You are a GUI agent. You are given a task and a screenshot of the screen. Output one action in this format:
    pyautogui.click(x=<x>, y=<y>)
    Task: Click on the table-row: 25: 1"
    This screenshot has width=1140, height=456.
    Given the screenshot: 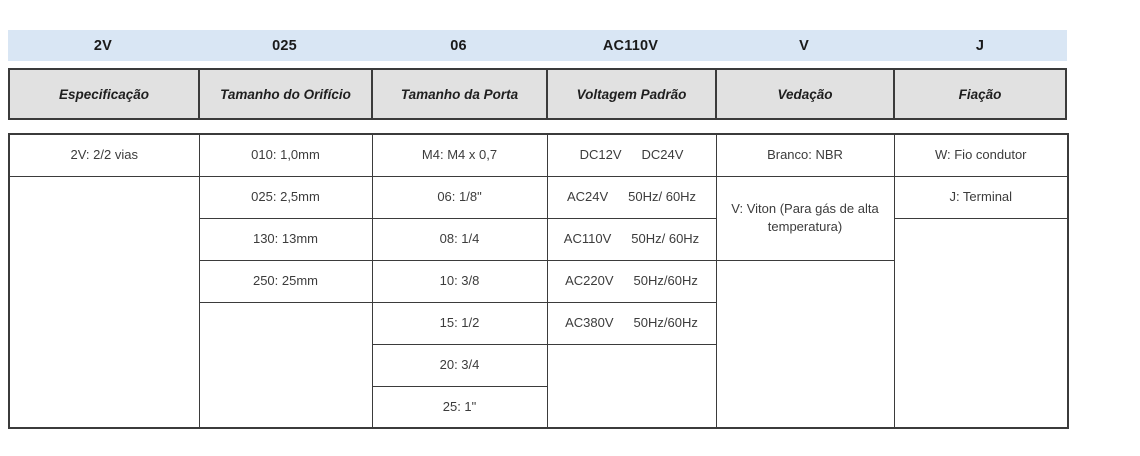 What is the action you would take?
    pyautogui.click(x=538, y=407)
    